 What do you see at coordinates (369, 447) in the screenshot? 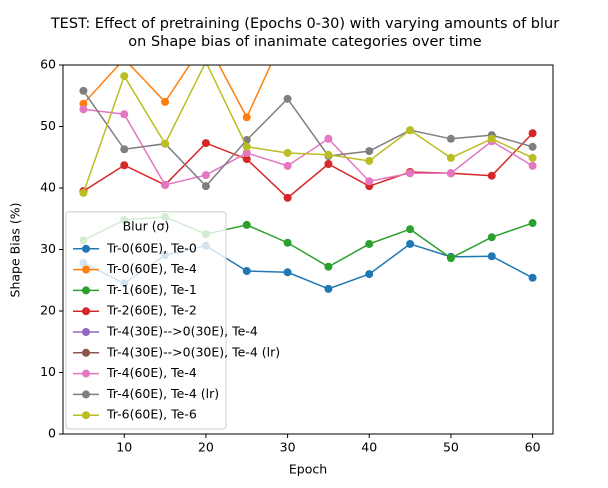
I see `x-tick-label: 40` at bounding box center [369, 447].